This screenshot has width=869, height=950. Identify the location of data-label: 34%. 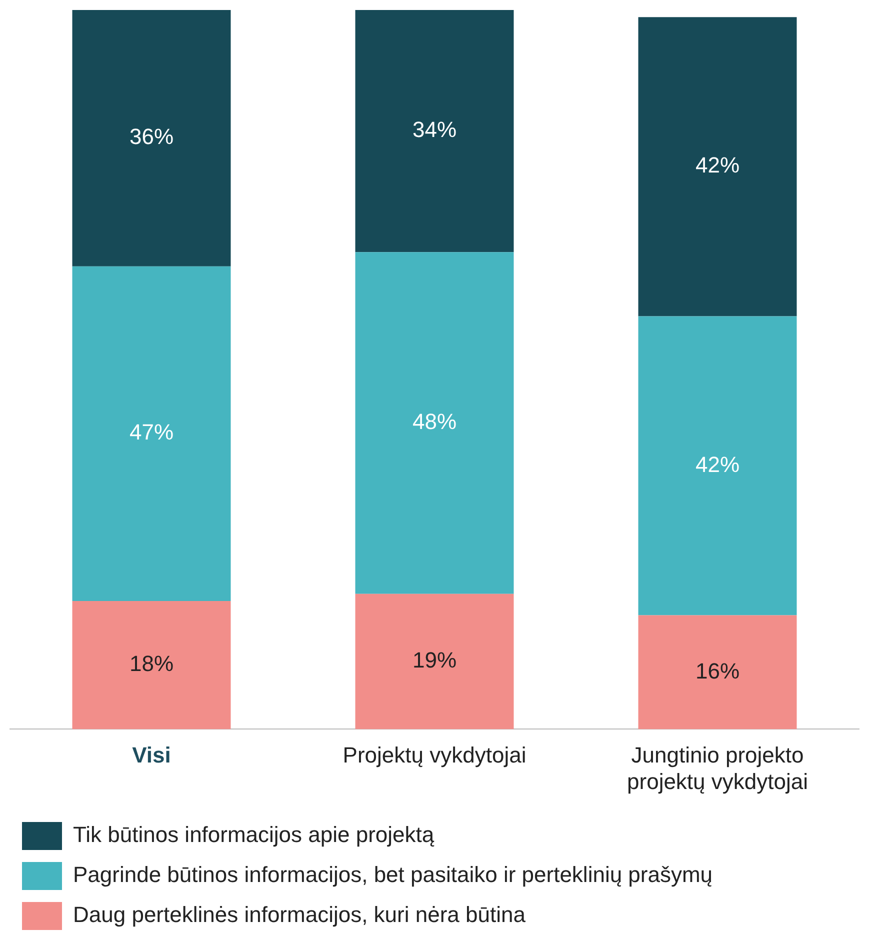
(434, 129).